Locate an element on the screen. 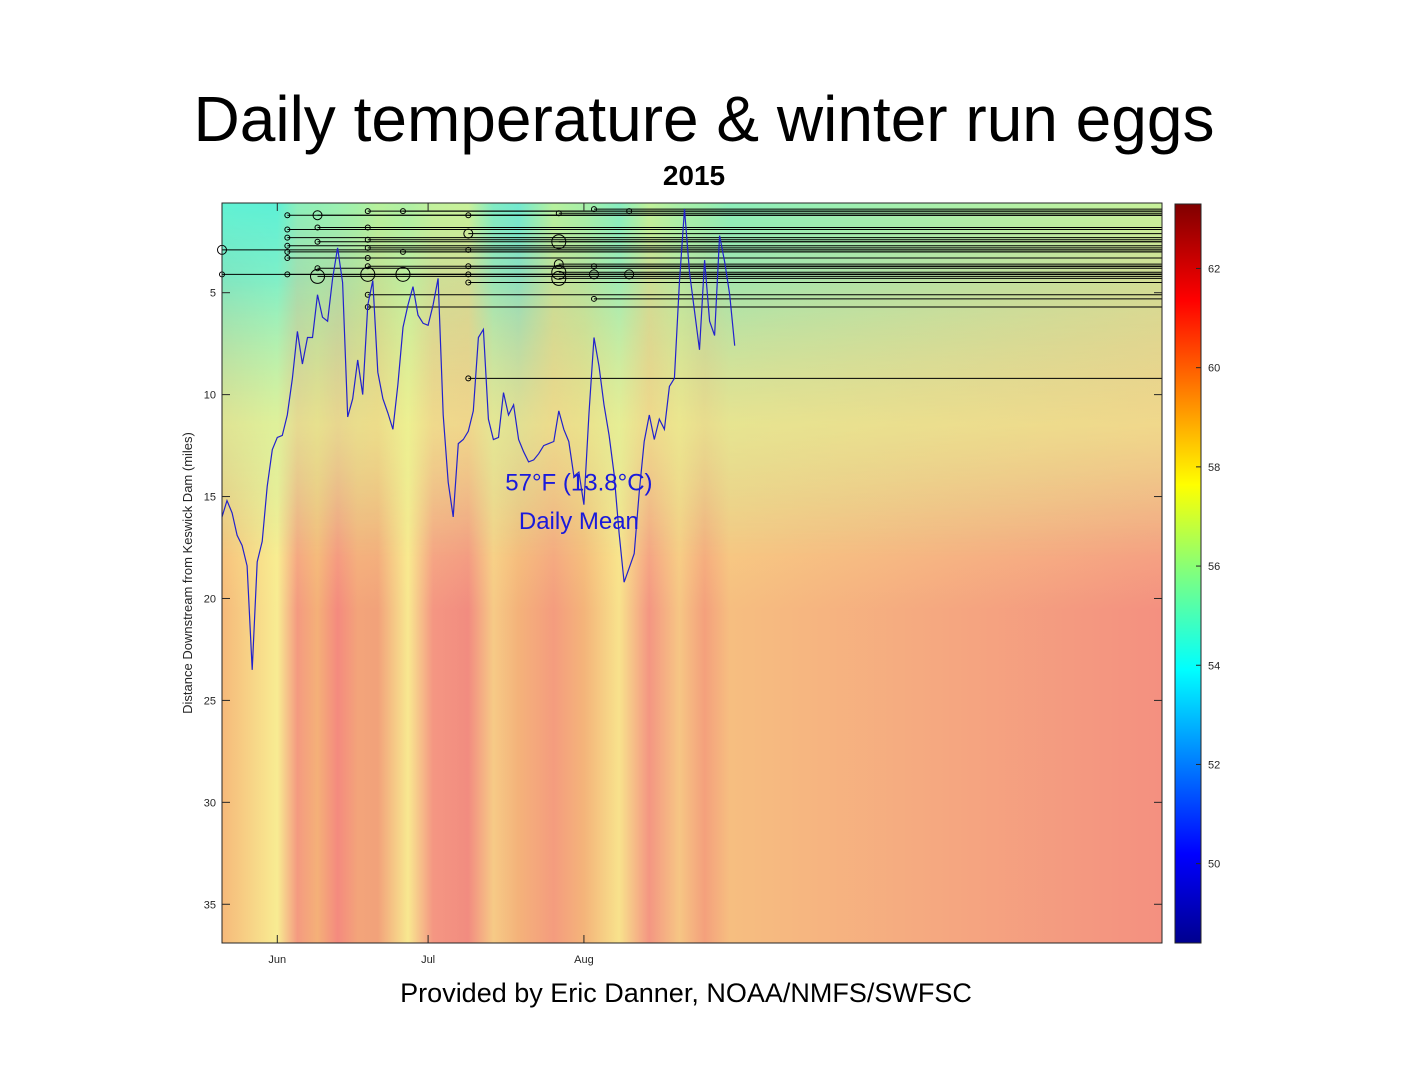 This screenshot has height=1088, width=1408. colorbar-tick-label: 54 is located at coordinates (1214, 666).